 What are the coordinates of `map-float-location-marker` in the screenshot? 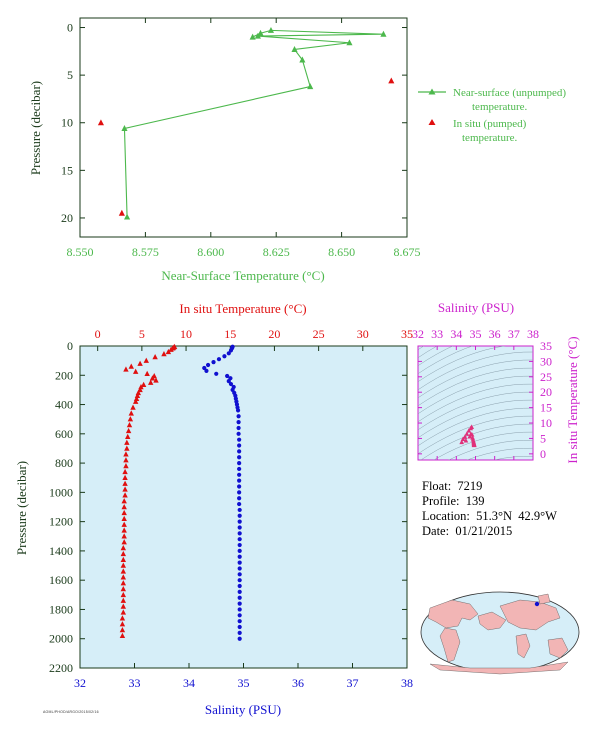 It's located at (537, 604).